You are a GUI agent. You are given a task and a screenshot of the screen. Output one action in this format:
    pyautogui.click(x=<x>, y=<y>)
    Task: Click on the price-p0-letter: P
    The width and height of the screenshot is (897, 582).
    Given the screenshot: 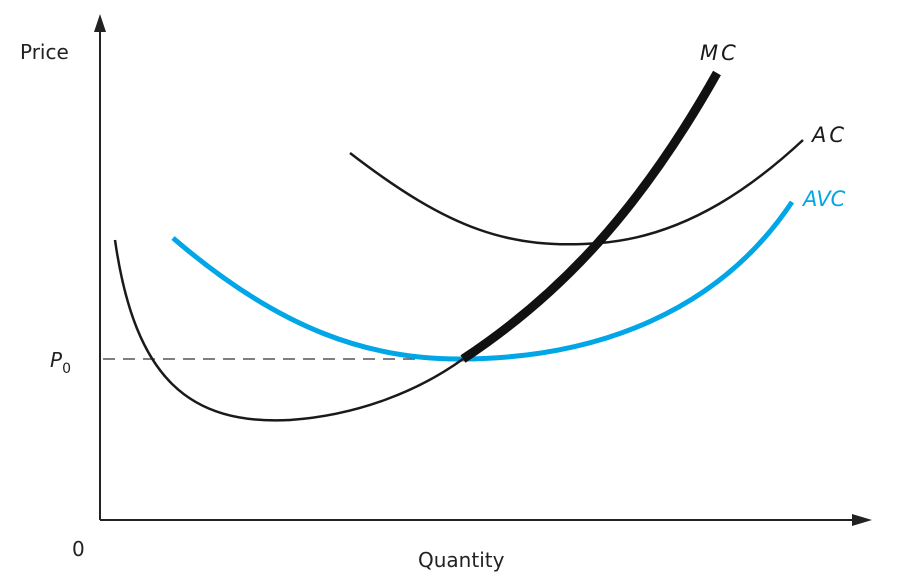 What is the action you would take?
    pyautogui.click(x=56, y=360)
    